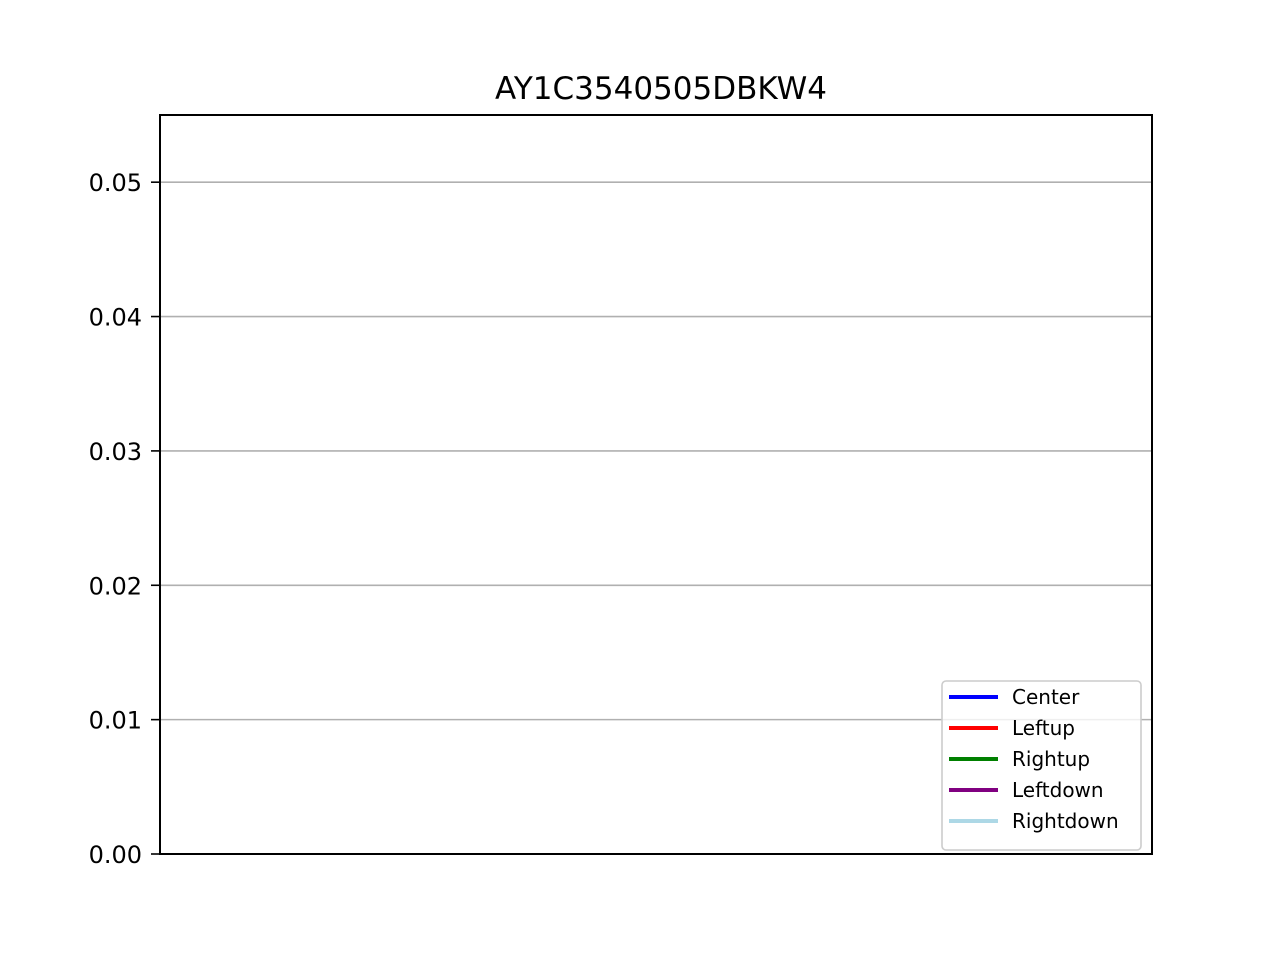 The height and width of the screenshot is (960, 1280). I want to click on chart-title: AY1C3540505DBKW4, so click(661, 89).